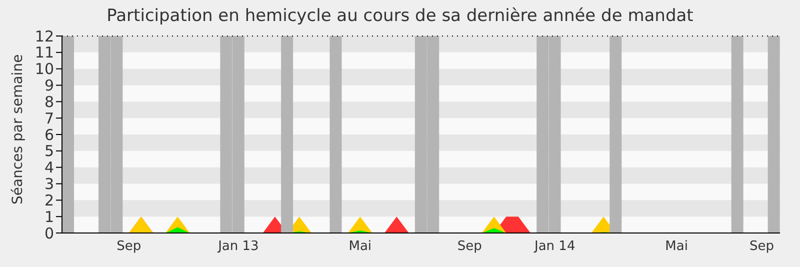 The height and width of the screenshot is (267, 800). Describe the element at coordinates (49, 135) in the screenshot. I see `y-tick-label: 6` at that location.